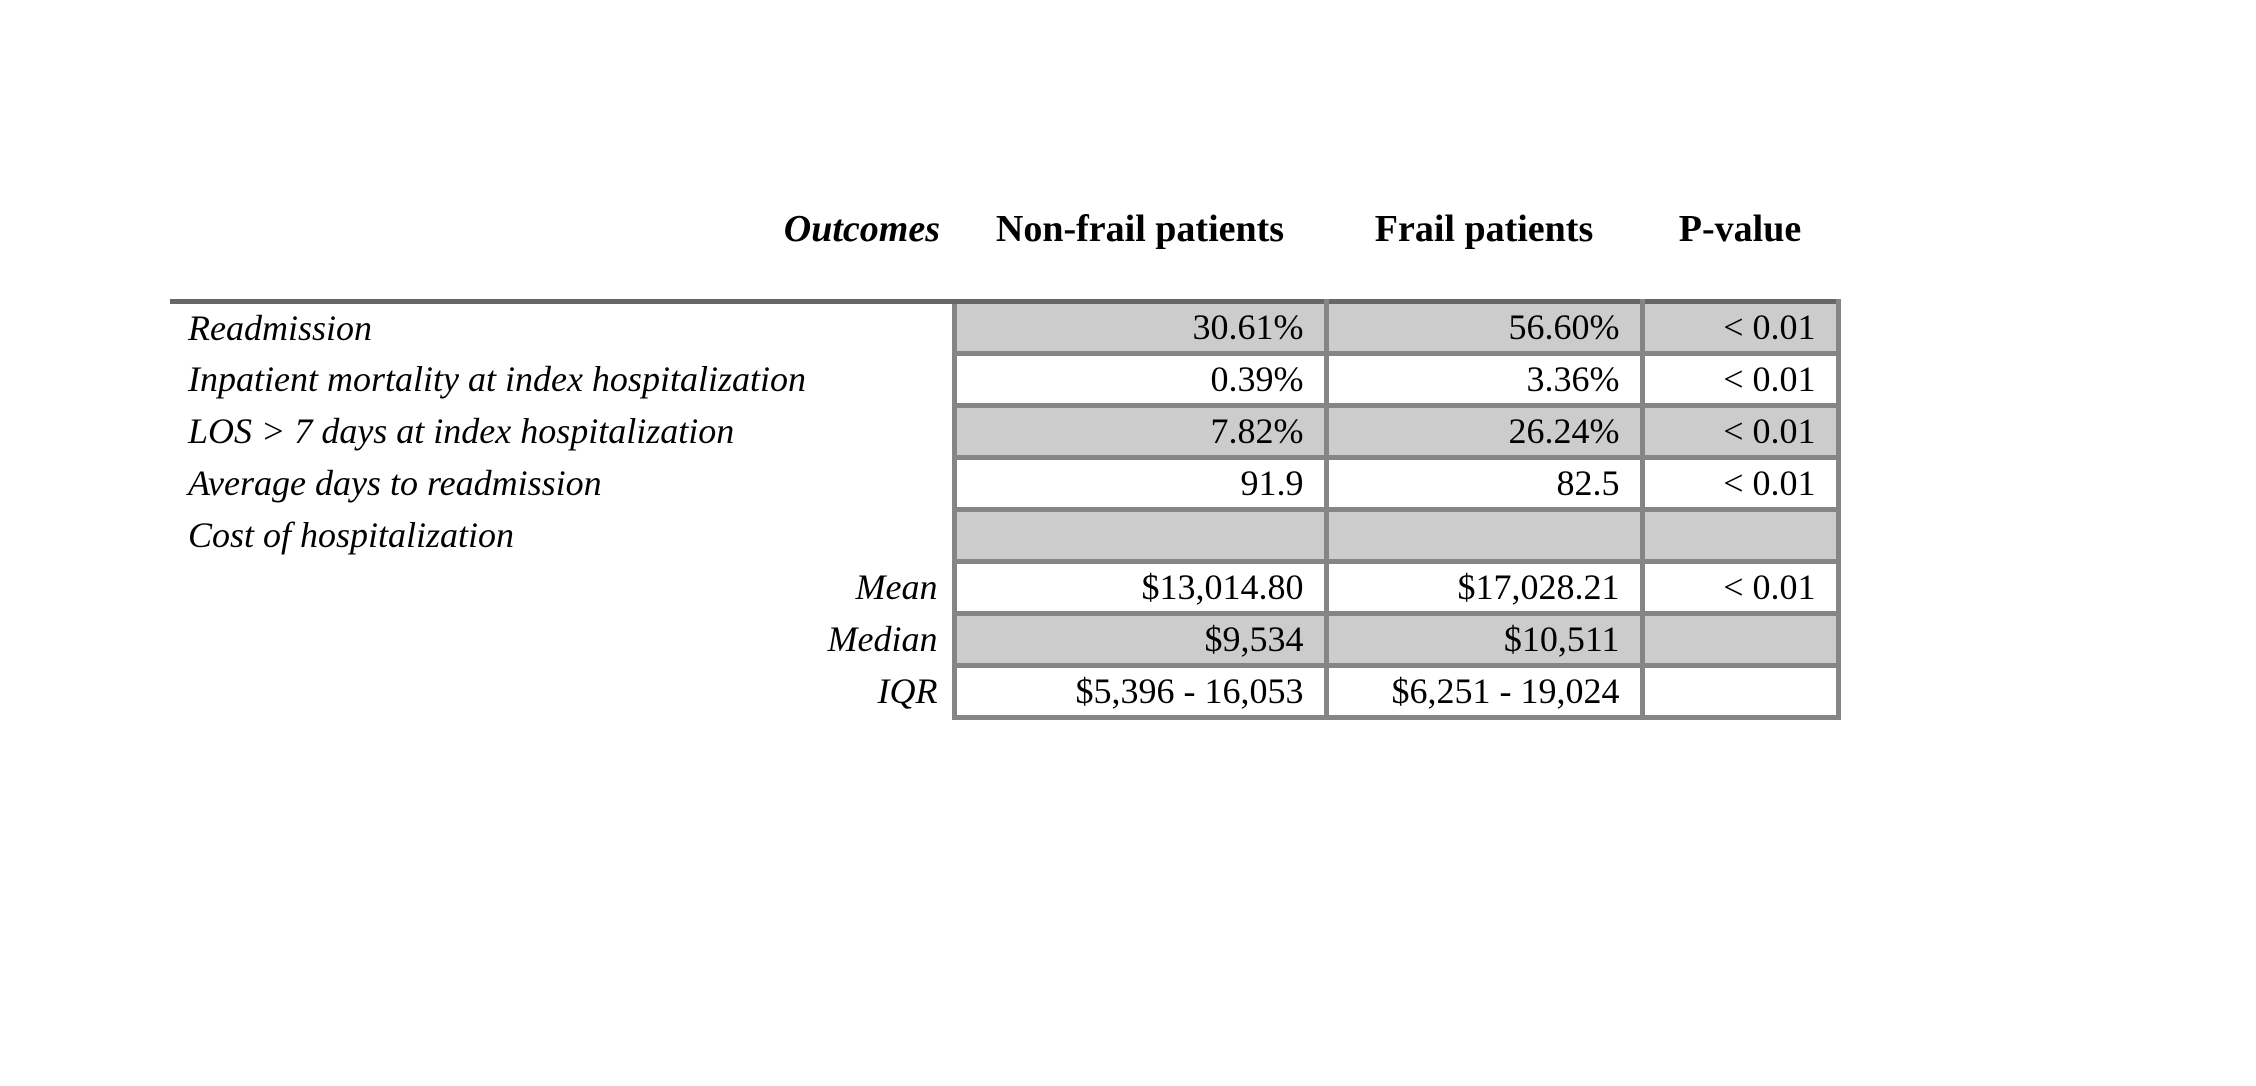 Image resolution: width=2256 pixels, height=1086 pixels. I want to click on value-cell-nonfrail: 0.39%, so click(1140, 379).